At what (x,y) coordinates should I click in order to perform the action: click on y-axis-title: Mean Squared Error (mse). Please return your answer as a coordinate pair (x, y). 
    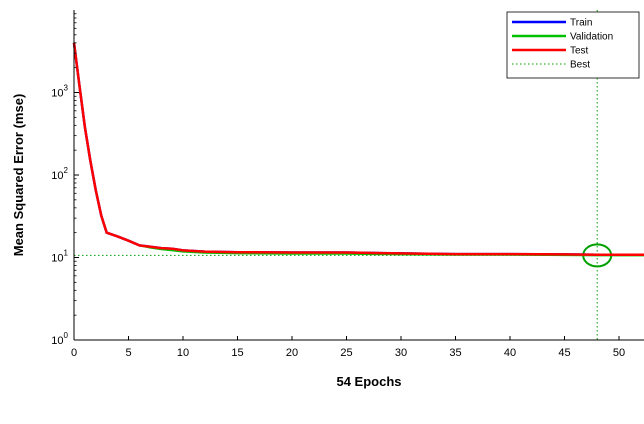
    Looking at the image, I should click on (18, 175).